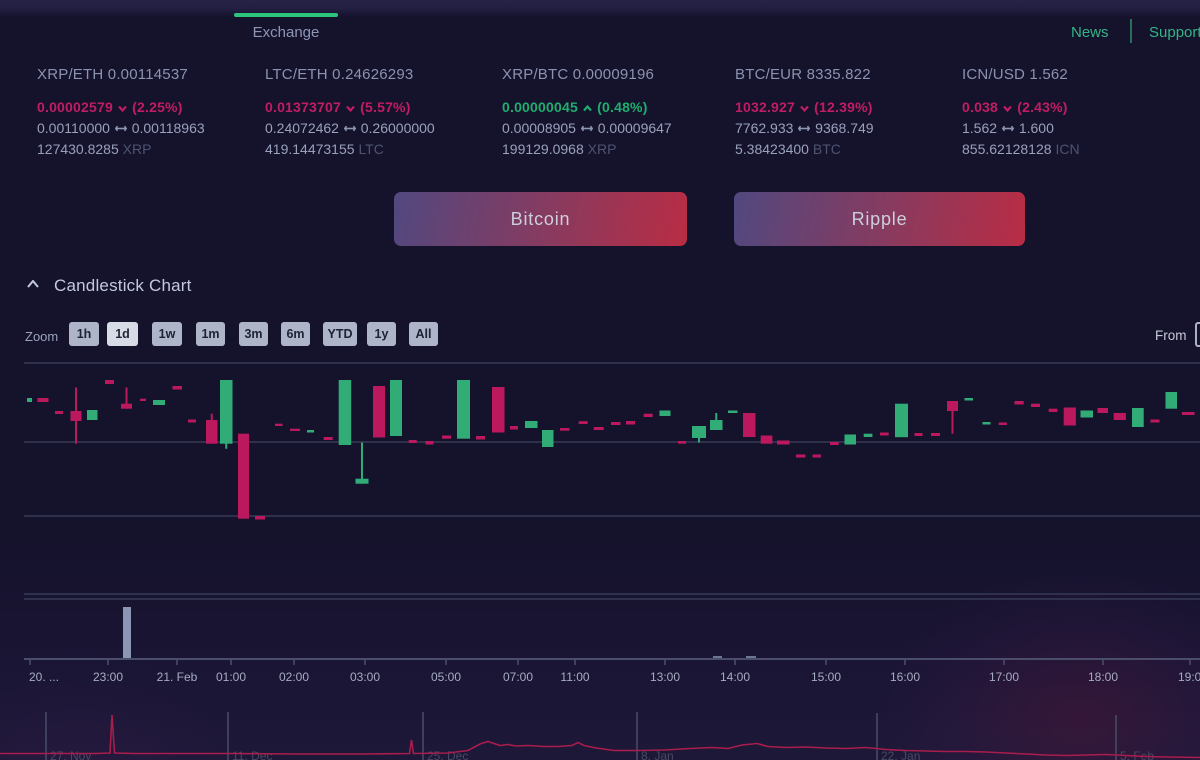  Describe the element at coordinates (905, 677) in the screenshot. I see `svg-text: 16:00` at that location.